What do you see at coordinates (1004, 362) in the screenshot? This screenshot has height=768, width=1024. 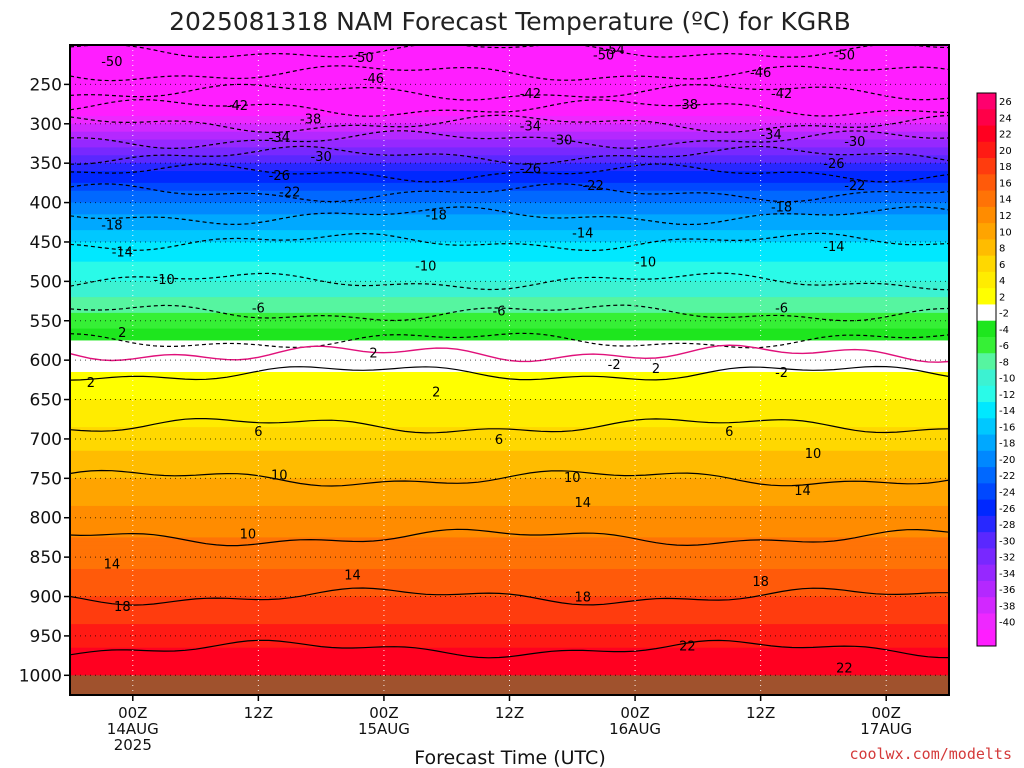 I see `colorbar-label: -8` at bounding box center [1004, 362].